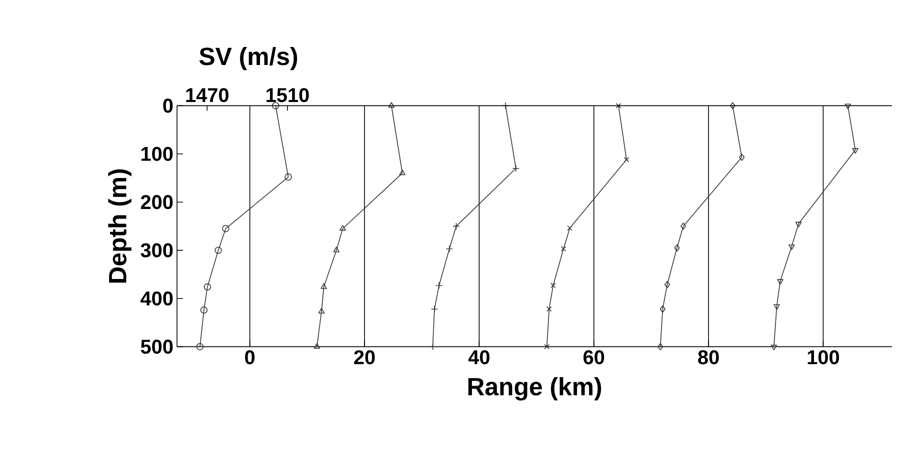  Describe the element at coordinates (156, 347) in the screenshot. I see `y-tick-label: 500` at that location.